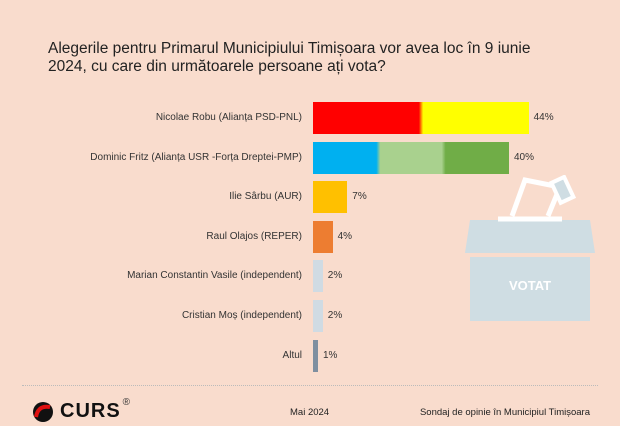 The image size is (620, 426). Describe the element at coordinates (241, 315) in the screenshot. I see `category-label: Cristian Moș (independent)` at that location.